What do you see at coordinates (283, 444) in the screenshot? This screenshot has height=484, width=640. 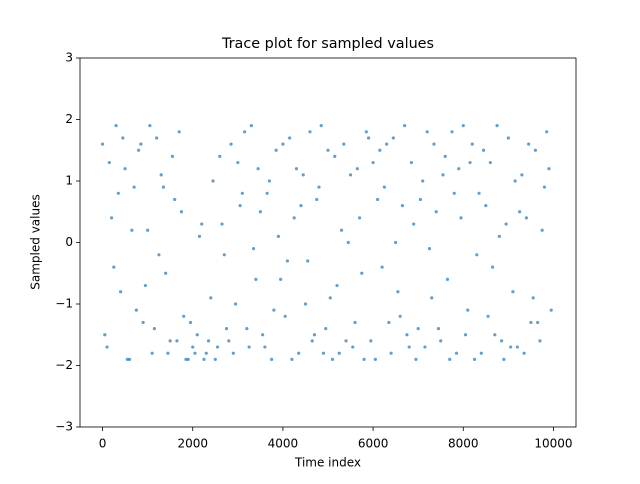 I see `x-tick-label: 4000` at bounding box center [283, 444].